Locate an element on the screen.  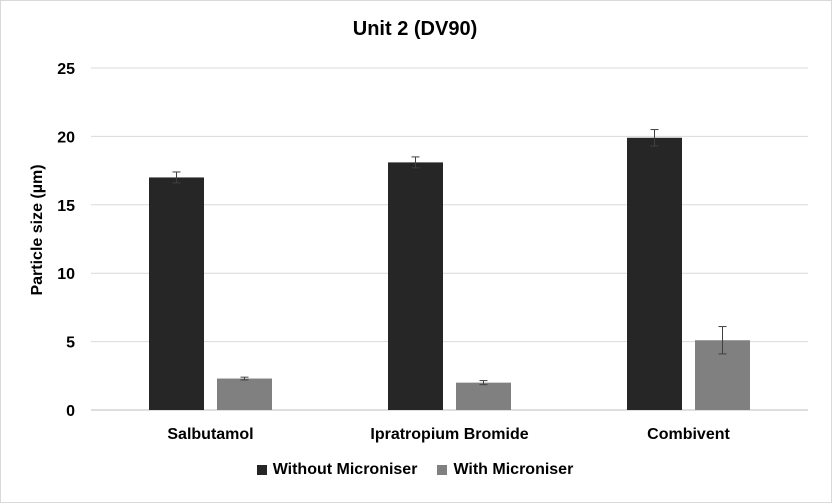
legend: Without Microniser With Microniser is located at coordinates (415, 470).